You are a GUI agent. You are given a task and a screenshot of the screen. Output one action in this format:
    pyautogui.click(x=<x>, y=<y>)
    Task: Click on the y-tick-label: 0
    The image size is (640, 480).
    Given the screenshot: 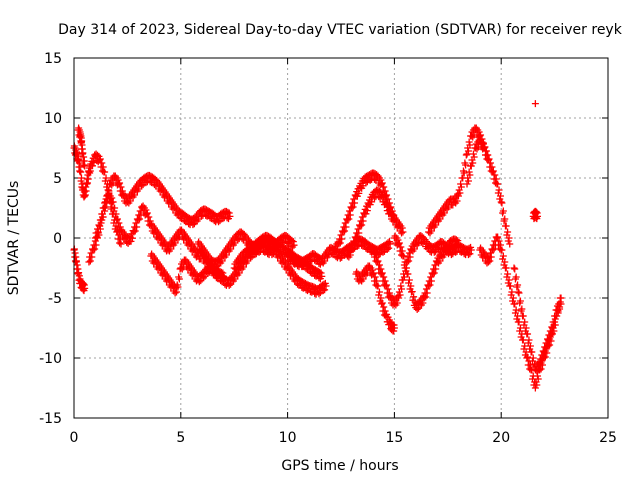 What is the action you would take?
    pyautogui.click(x=57, y=239)
    